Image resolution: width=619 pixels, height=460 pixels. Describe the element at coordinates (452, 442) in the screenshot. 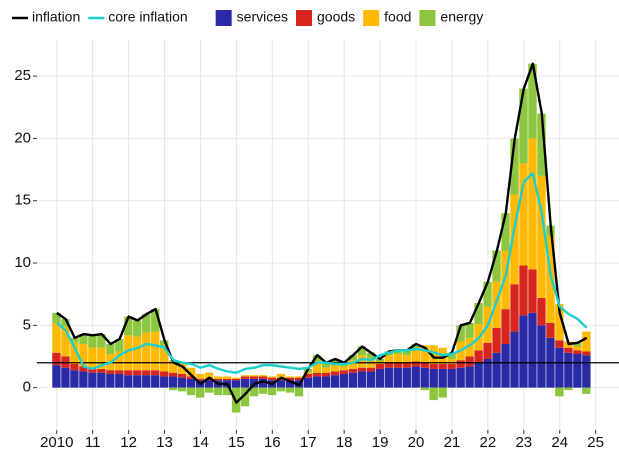

I see `x-tick-label: 21` at that location.